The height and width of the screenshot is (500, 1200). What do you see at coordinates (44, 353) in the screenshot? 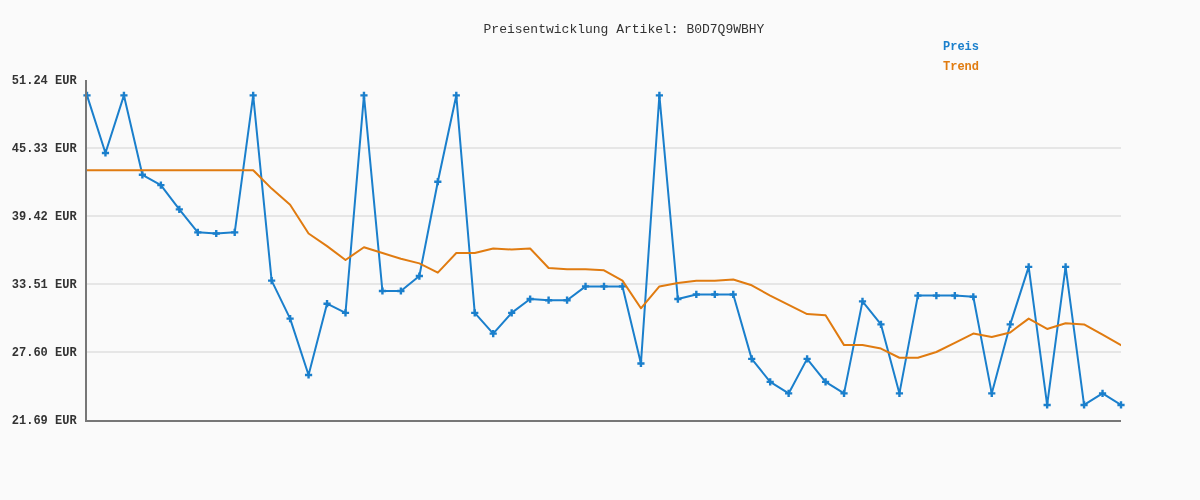
I see `y-tick-label: 27.60 EUR` at bounding box center [44, 353].